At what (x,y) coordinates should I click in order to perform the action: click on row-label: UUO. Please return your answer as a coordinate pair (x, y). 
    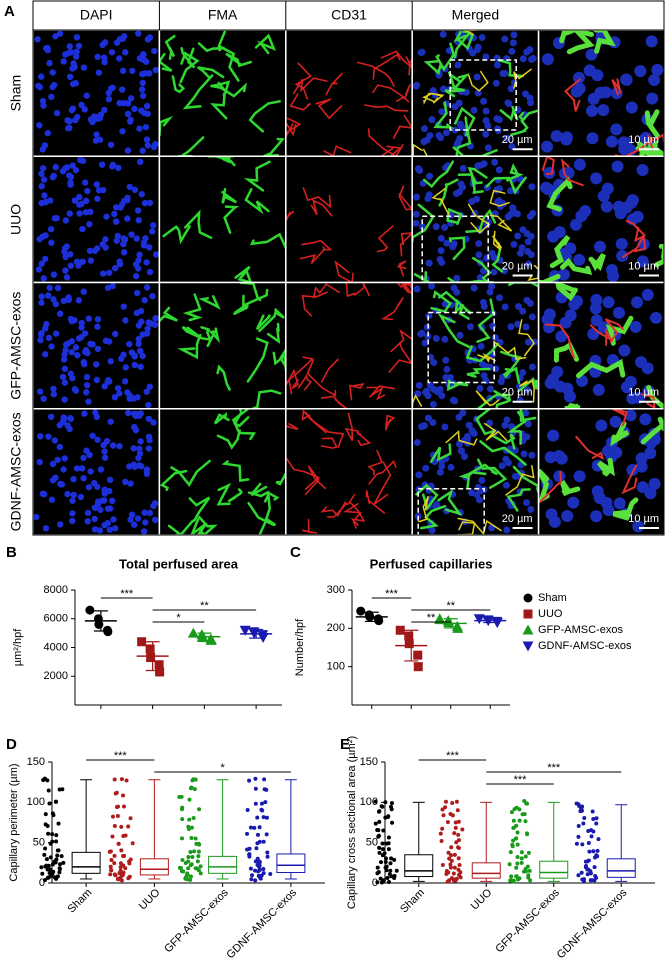
    Looking at the image, I should click on (16, 219).